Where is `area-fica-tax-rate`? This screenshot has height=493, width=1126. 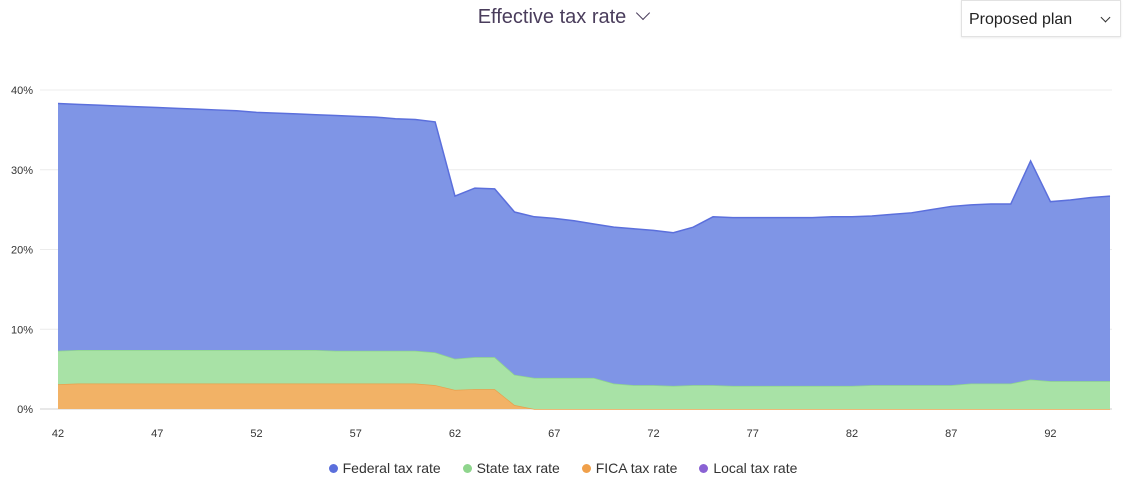
area-fica-tax-rate is located at coordinates (584, 396).